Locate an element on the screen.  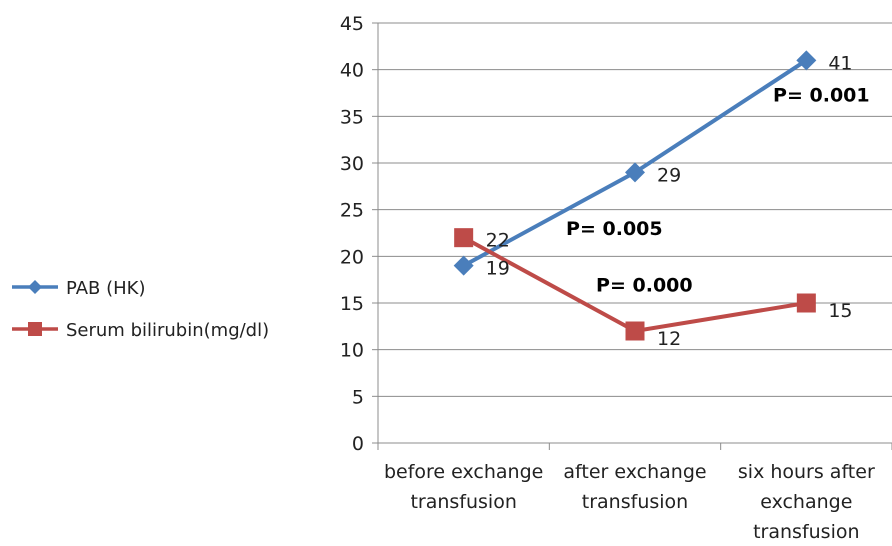
data-label: 15 is located at coordinates (840, 311).